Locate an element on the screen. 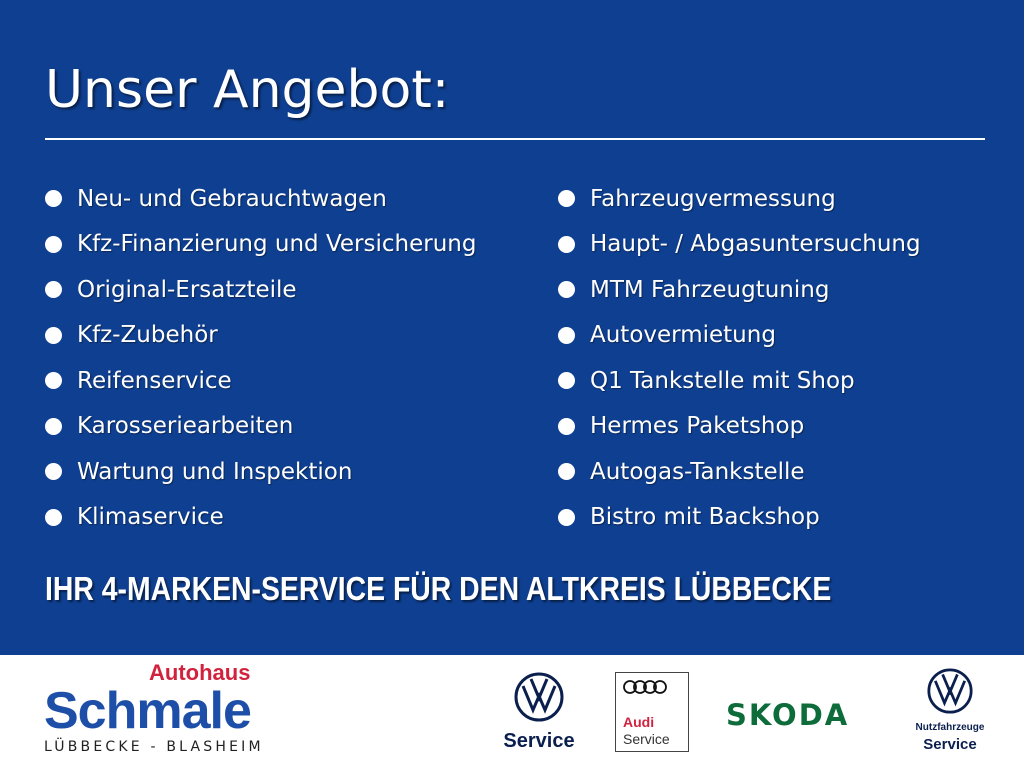 This screenshot has height=768, width=1024. item-label: Autogas-Tankstelle is located at coordinates (697, 471).